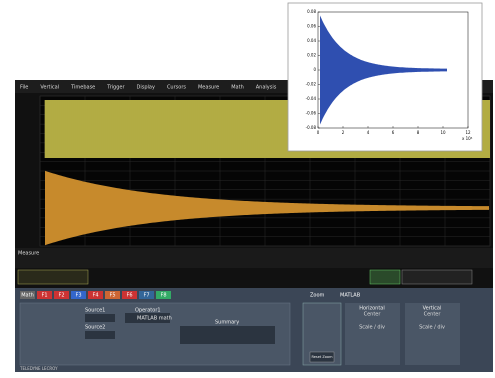 This screenshot has height=378, width=495. I want to click on y-tick-label: -0.08, so click(311, 127).